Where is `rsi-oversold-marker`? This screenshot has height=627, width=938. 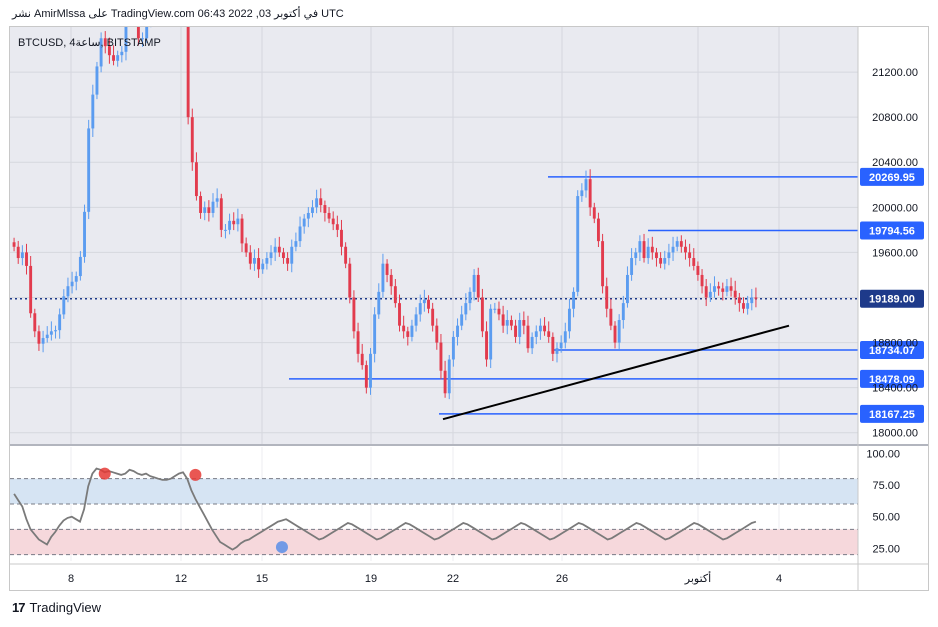 rsi-oversold-marker is located at coordinates (281, 547).